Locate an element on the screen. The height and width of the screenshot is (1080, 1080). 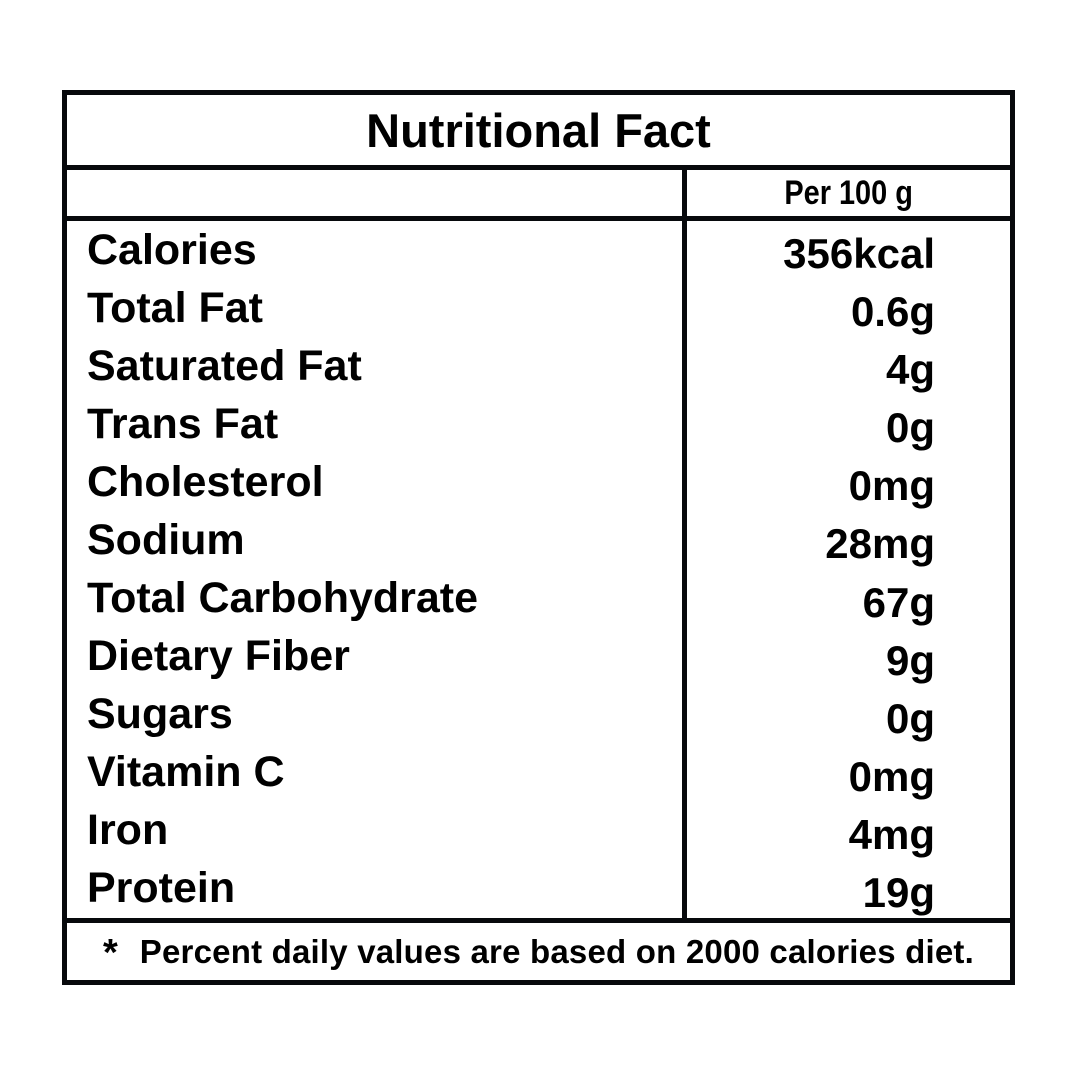
header-empty-cell is located at coordinates (377, 193).